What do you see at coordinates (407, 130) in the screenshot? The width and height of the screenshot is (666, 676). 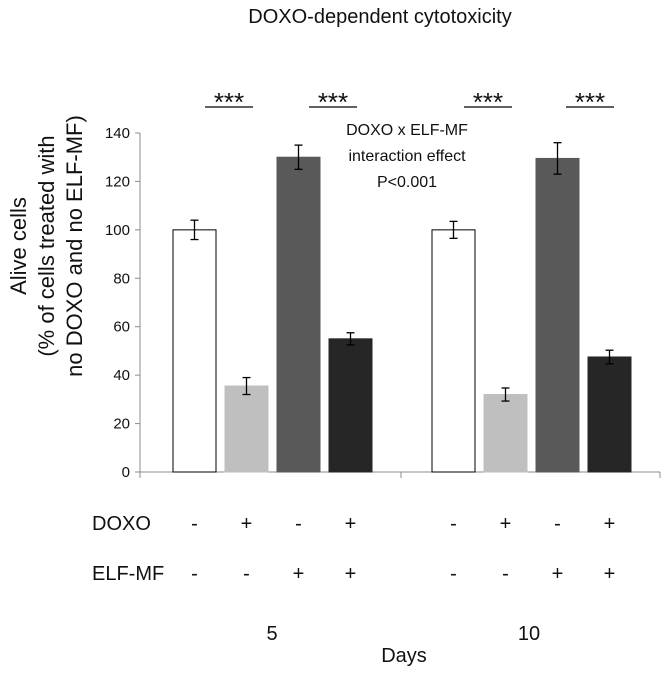 I see `annotation-line: DOXO x ELF-MF` at bounding box center [407, 130].